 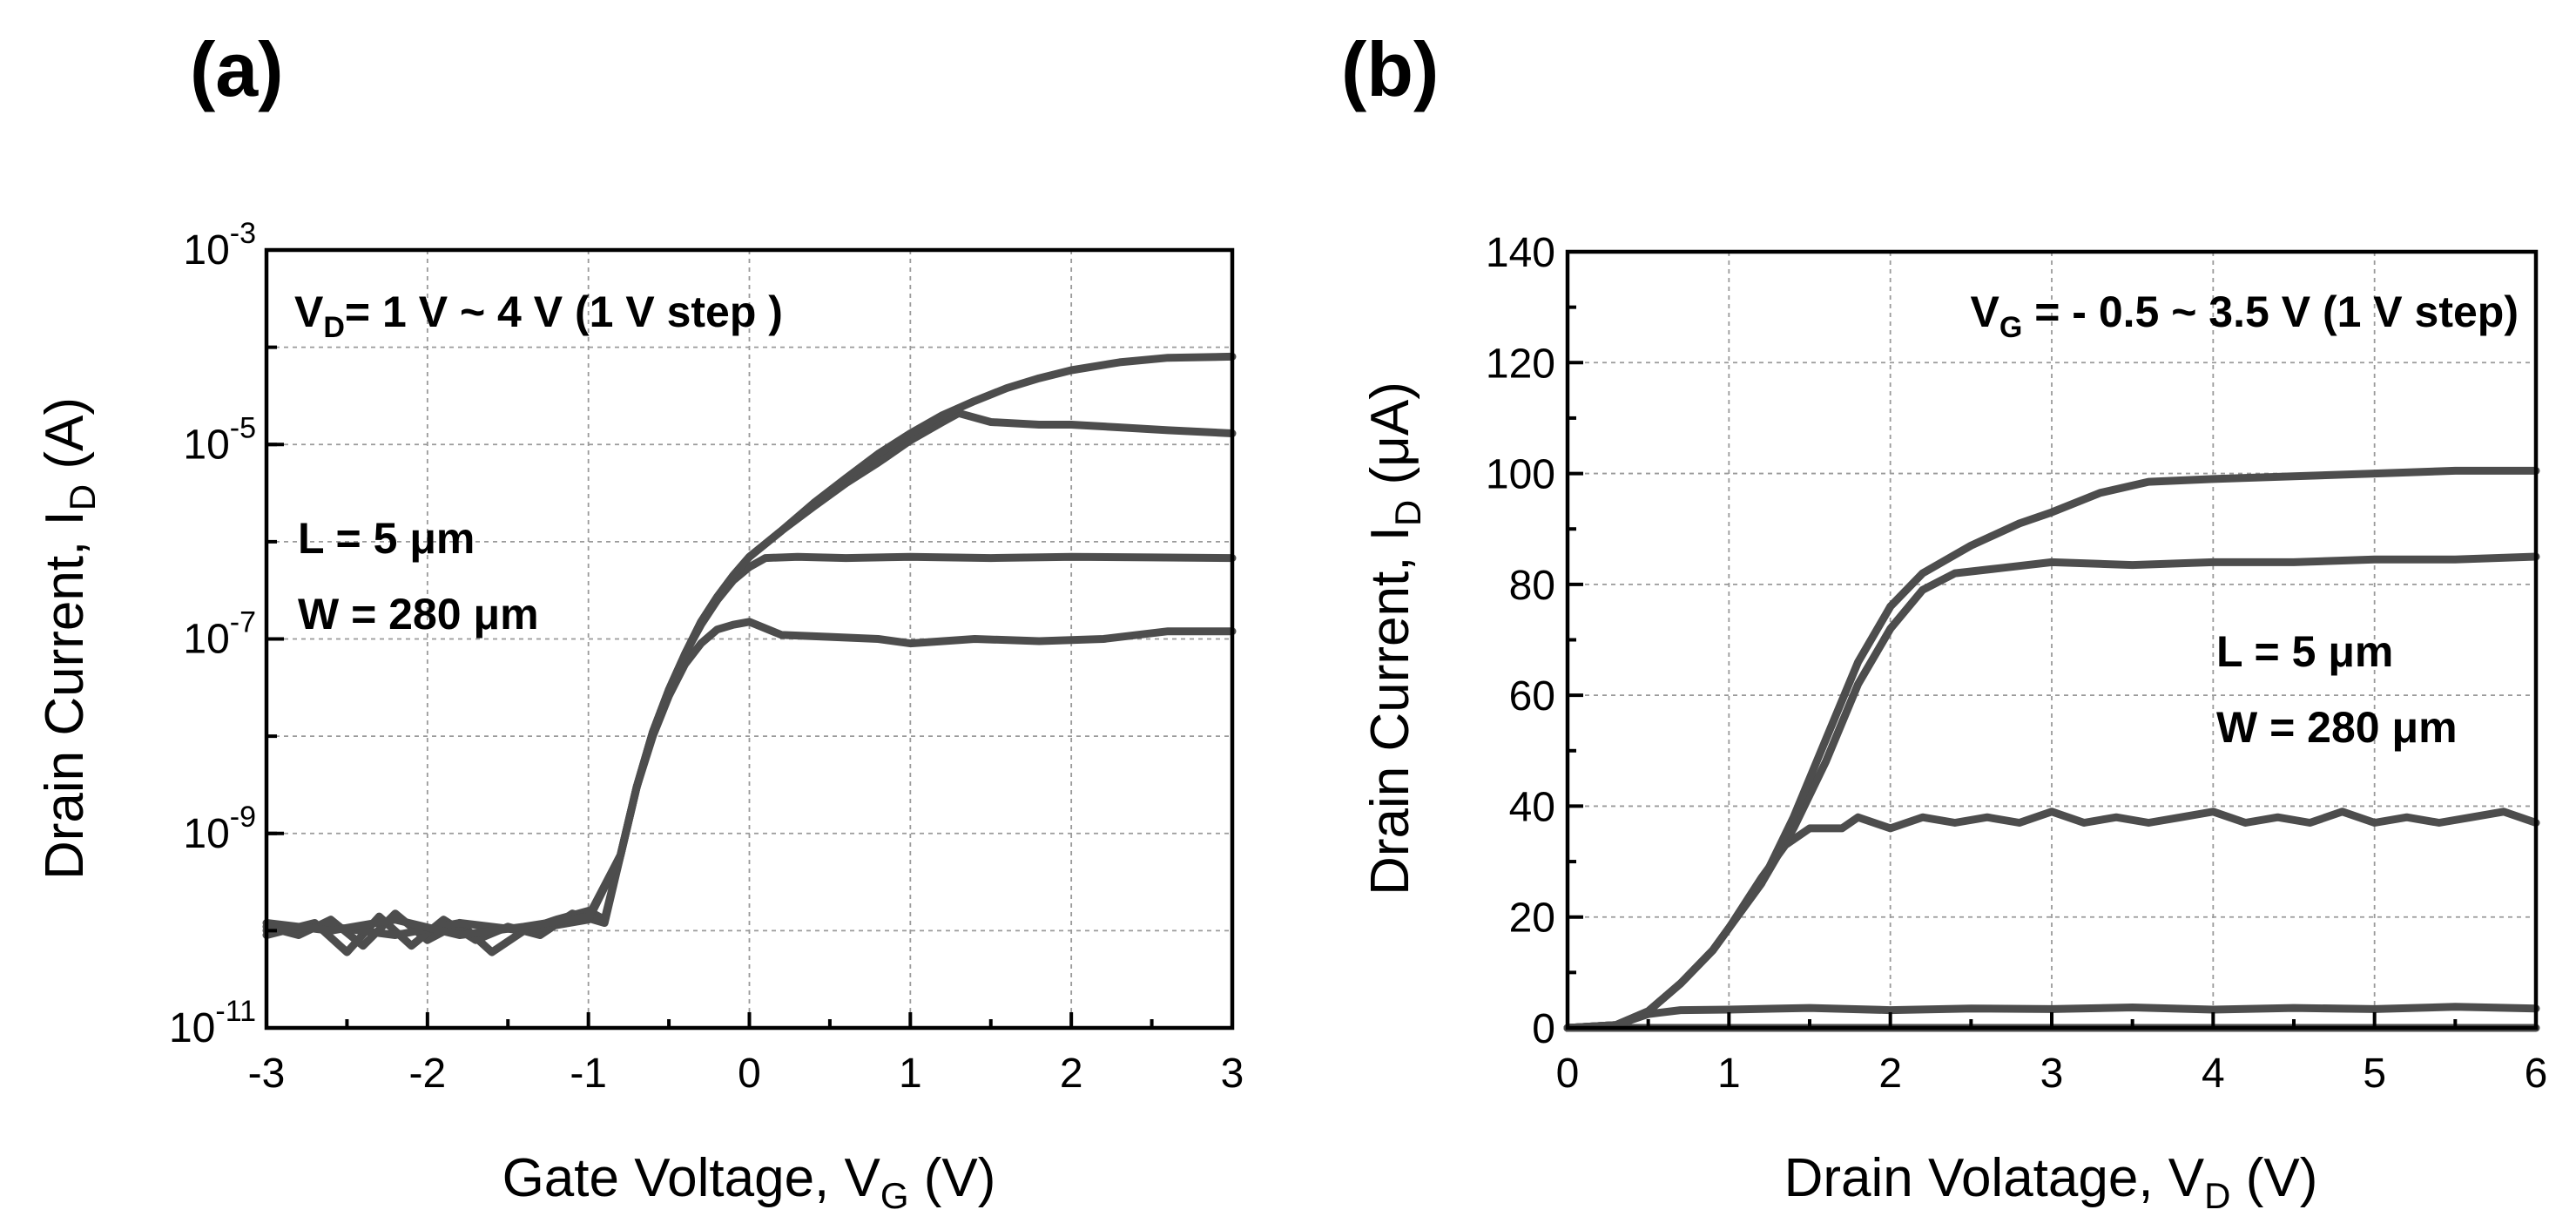 I want to click on y-tick-label: 10-7, so click(x=220, y=634).